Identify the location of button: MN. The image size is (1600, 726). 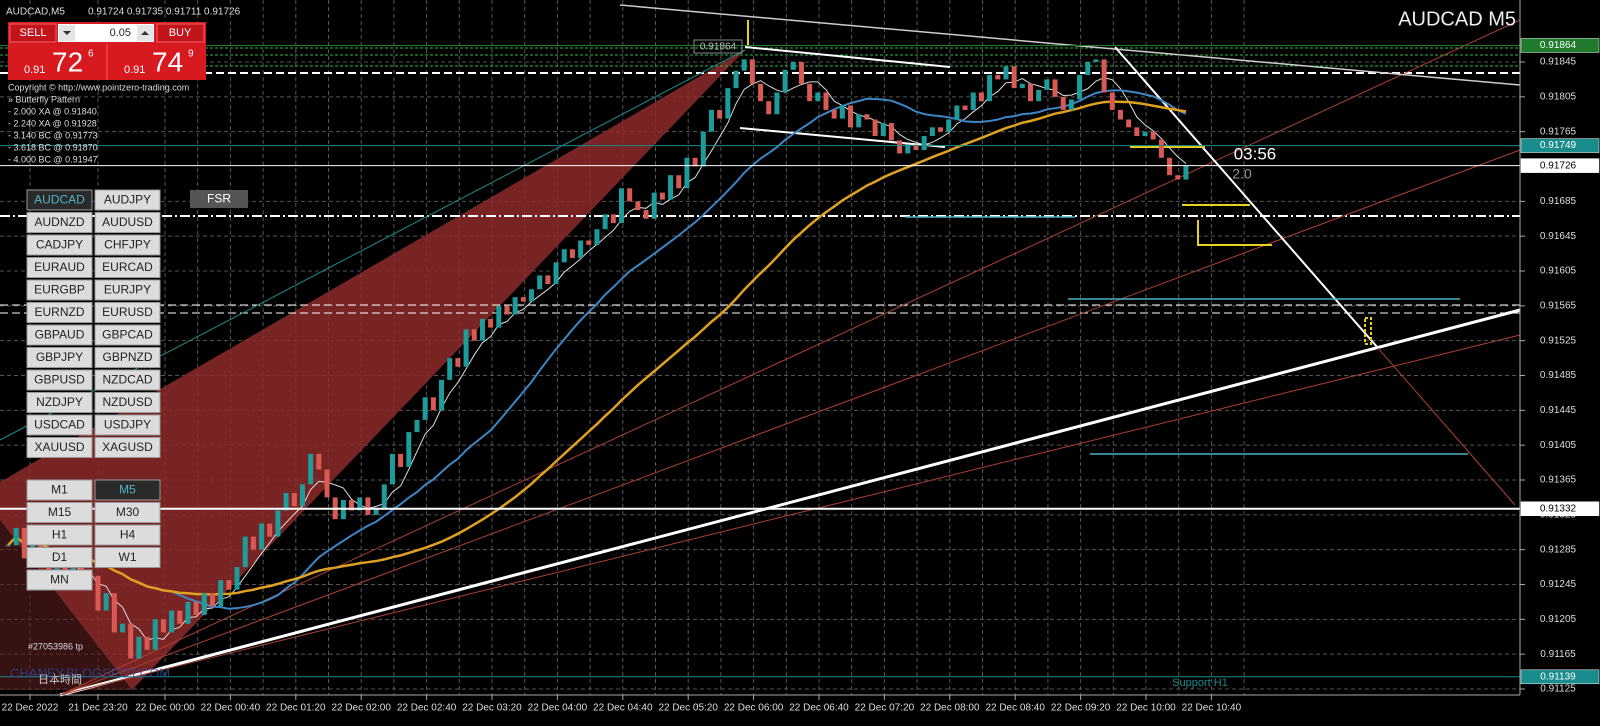
(59, 580).